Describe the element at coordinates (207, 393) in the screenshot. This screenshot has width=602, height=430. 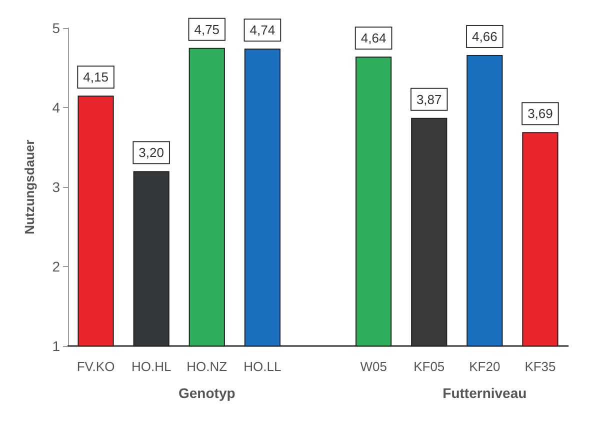
I see `text: Genotyp` at that location.